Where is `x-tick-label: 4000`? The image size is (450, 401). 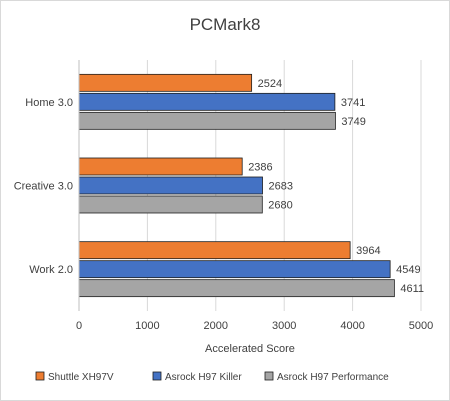
x-tick-label: 4000 is located at coordinates (352, 326).